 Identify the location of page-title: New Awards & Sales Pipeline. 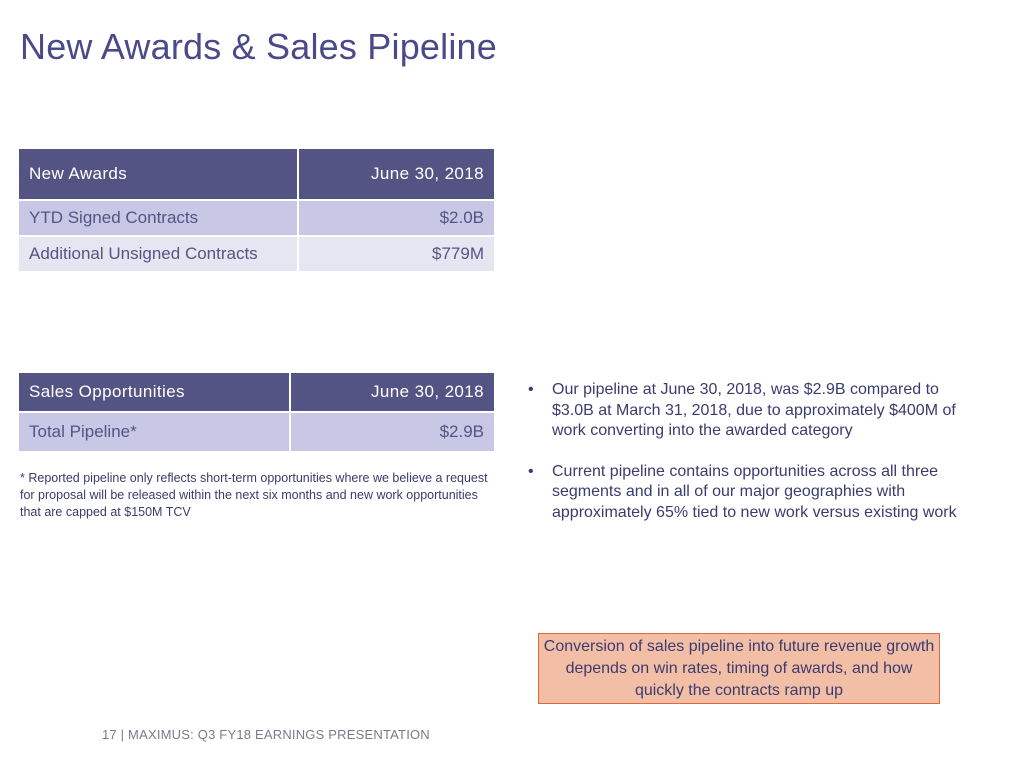
(258, 46).